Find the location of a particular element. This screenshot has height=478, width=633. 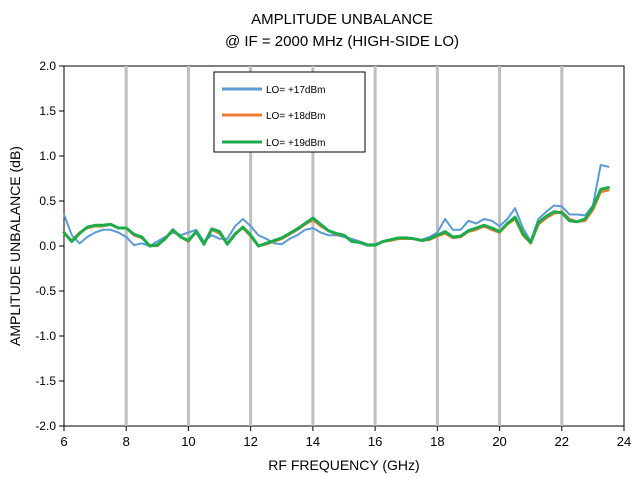

legend-box is located at coordinates (289, 112).